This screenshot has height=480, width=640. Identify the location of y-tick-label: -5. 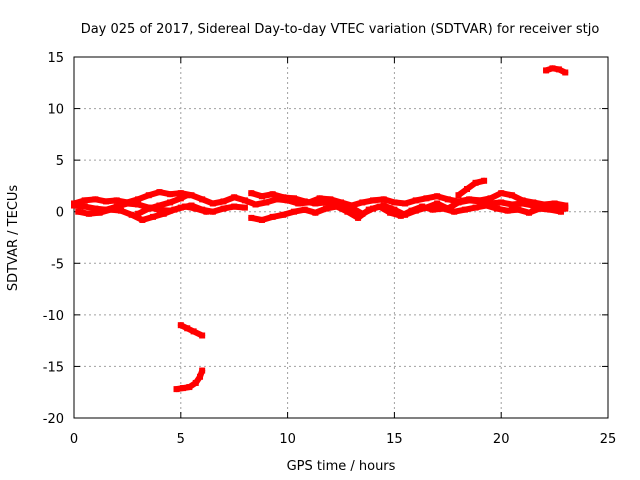
(57, 264).